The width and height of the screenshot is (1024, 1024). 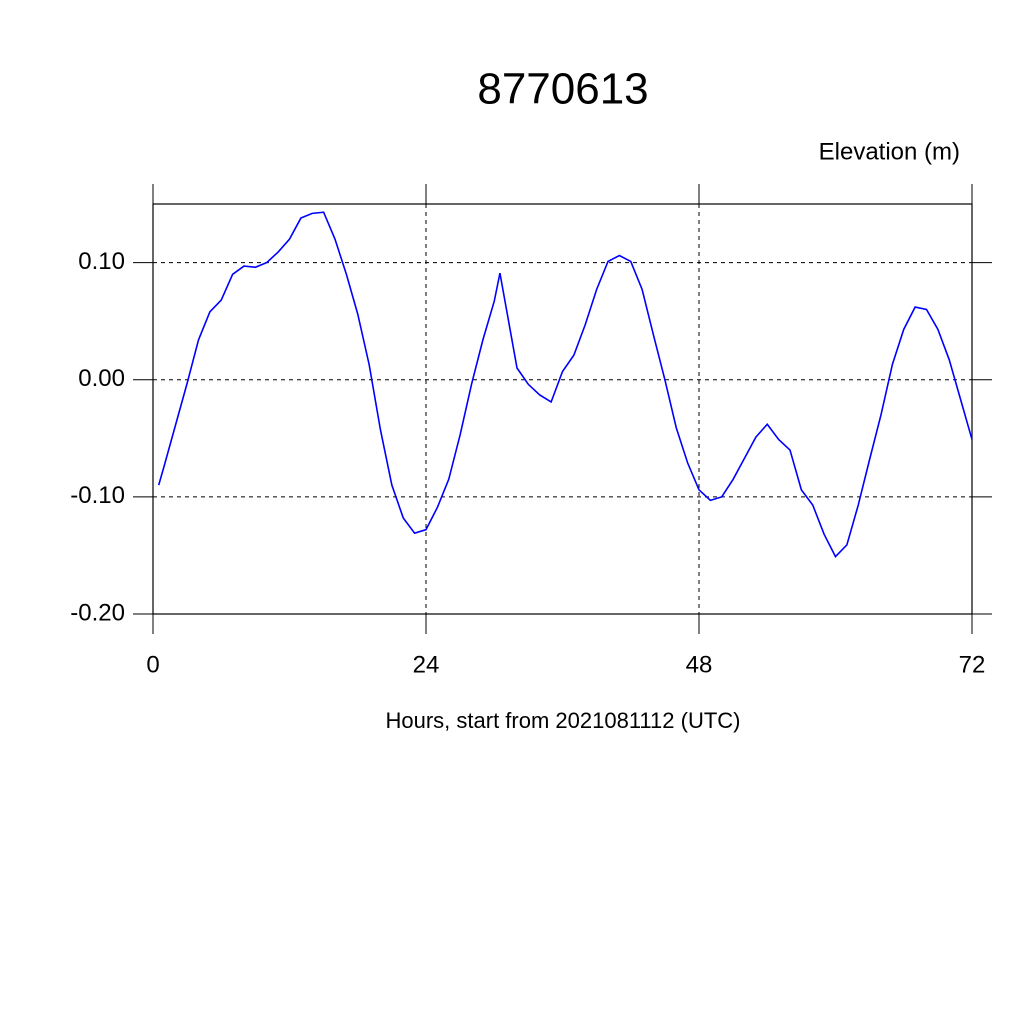 I want to click on y-tick-label: 0.00, so click(x=101, y=378).